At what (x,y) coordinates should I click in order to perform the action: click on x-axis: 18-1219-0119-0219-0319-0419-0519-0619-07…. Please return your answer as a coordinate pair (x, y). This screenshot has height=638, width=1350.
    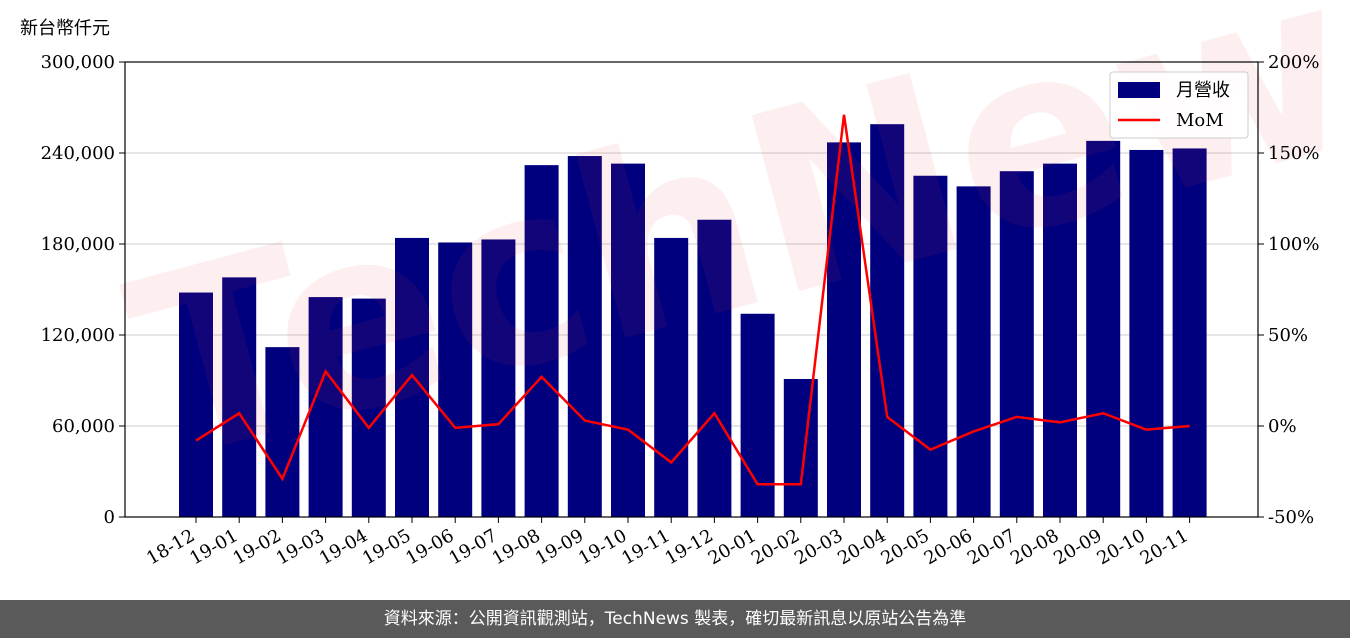
    Looking at the image, I should click on (667, 543).